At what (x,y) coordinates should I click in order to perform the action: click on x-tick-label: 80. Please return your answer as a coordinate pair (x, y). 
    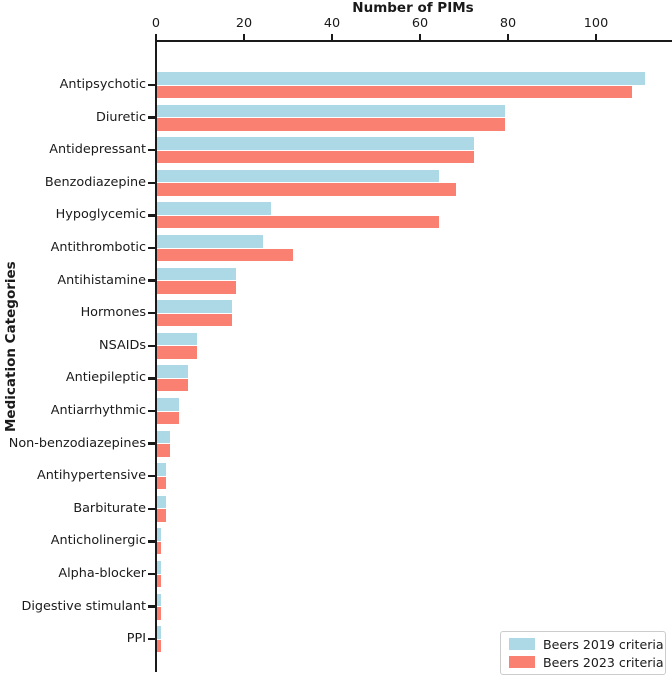
    Looking at the image, I should click on (508, 23).